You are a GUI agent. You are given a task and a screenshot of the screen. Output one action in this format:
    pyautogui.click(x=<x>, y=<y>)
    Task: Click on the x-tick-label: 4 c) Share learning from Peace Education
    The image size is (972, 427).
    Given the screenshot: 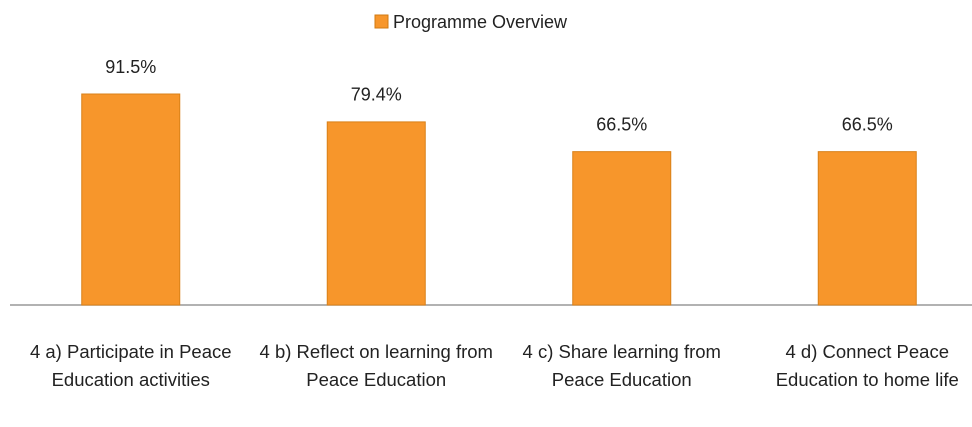 What is the action you would take?
    pyautogui.click(x=621, y=365)
    